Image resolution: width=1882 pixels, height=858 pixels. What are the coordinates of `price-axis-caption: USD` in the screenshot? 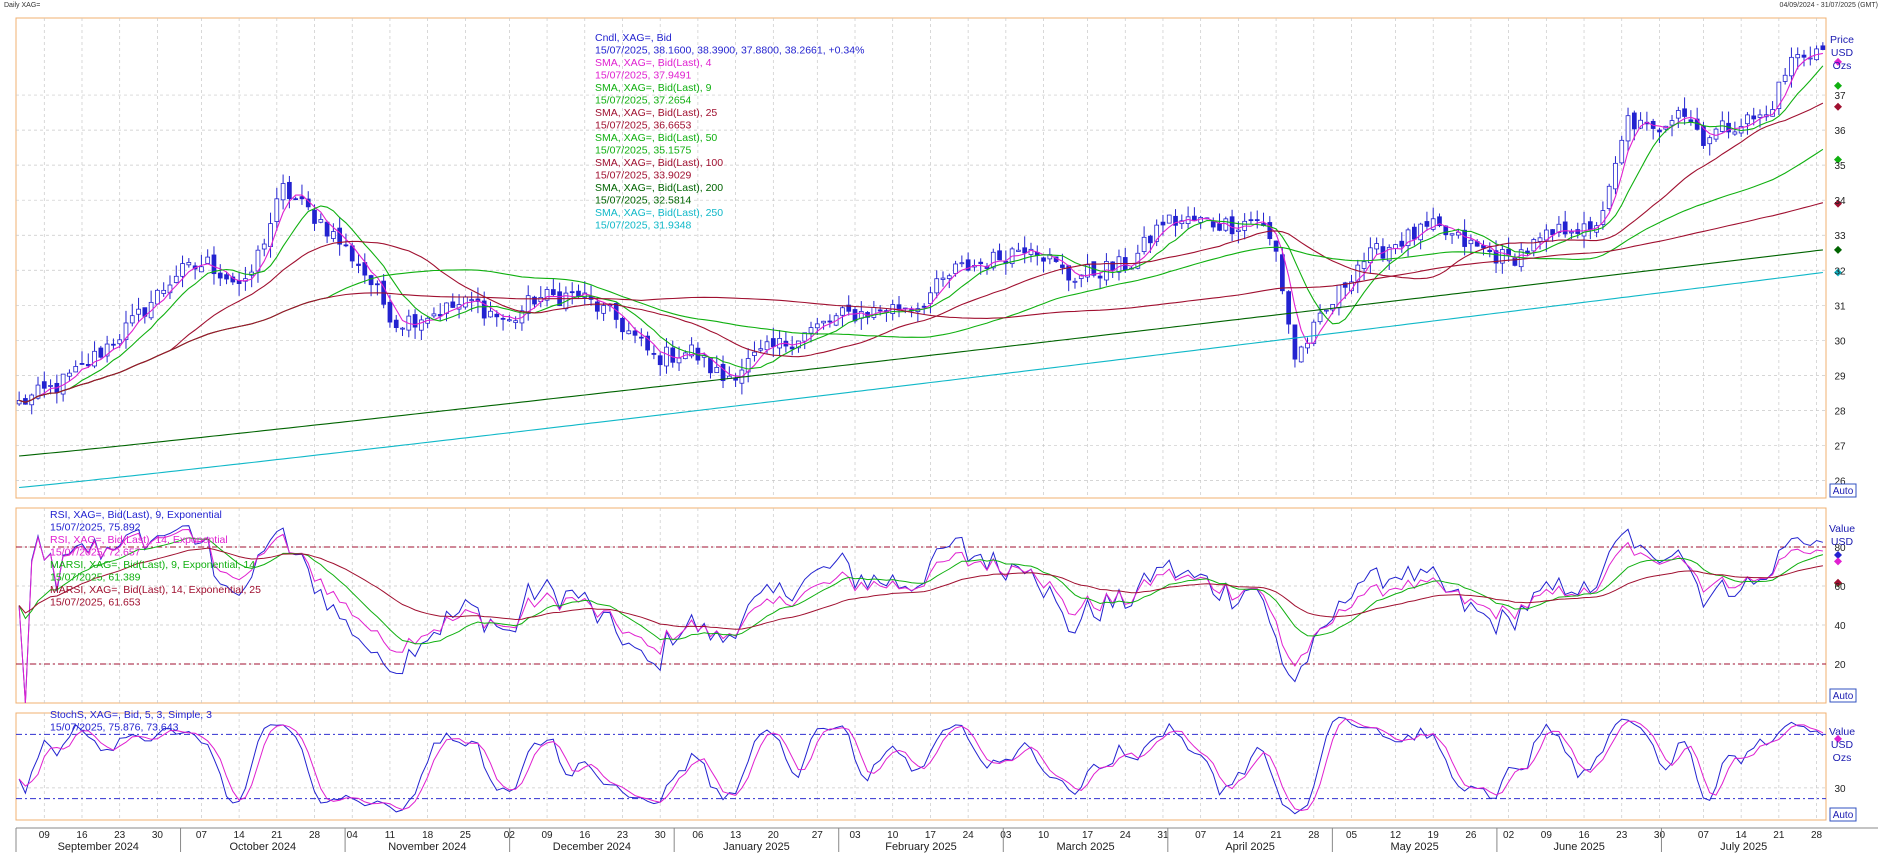 It's located at (1842, 53).